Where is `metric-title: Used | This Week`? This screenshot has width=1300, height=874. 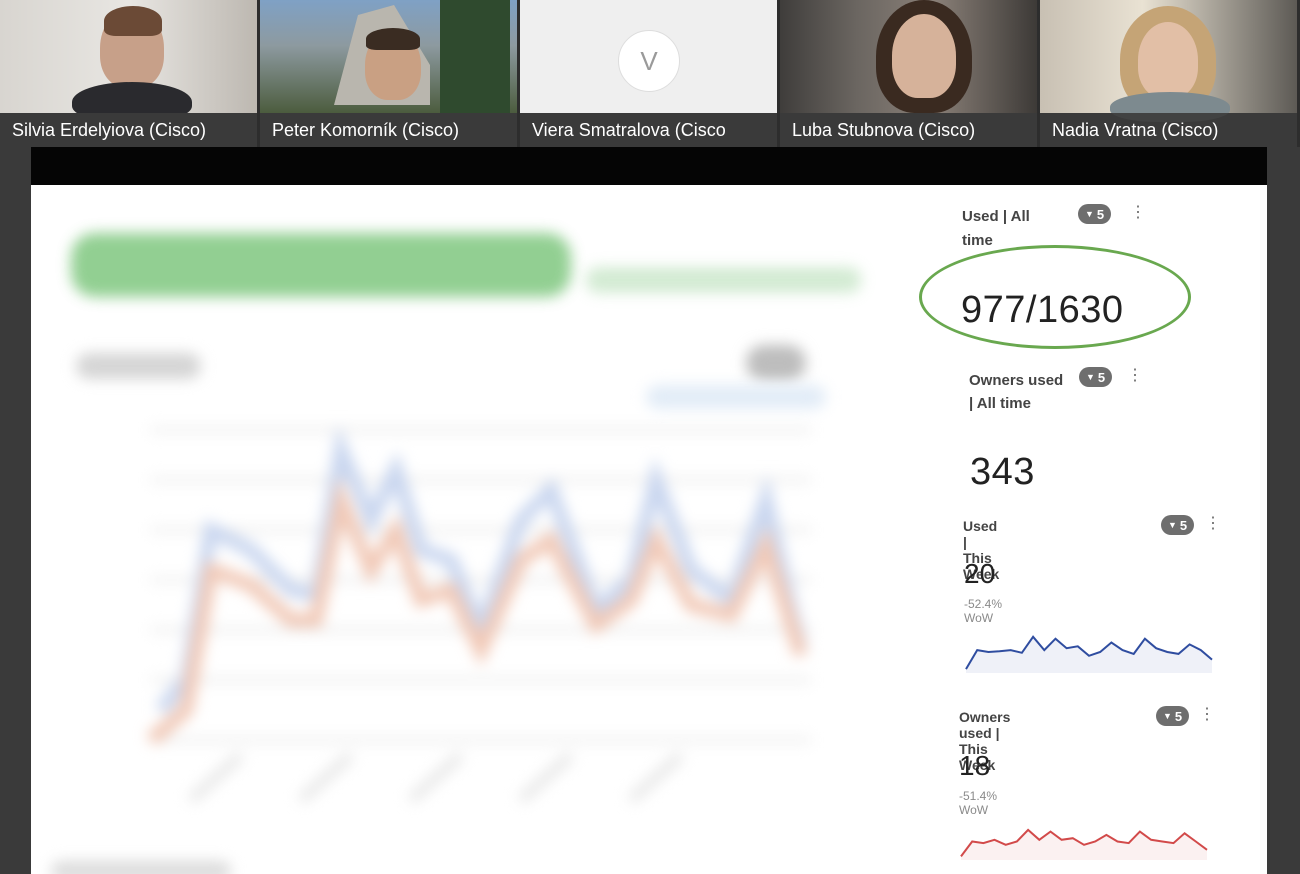 metric-title: Used | This Week is located at coordinates (981, 550).